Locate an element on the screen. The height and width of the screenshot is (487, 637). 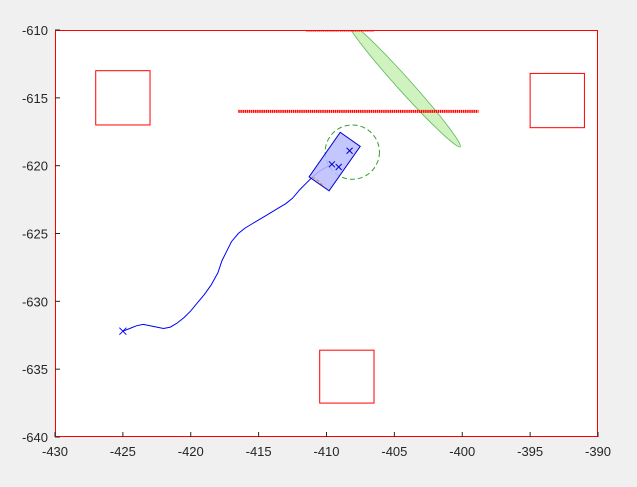
start-marker-stroke is located at coordinates (123, 331).